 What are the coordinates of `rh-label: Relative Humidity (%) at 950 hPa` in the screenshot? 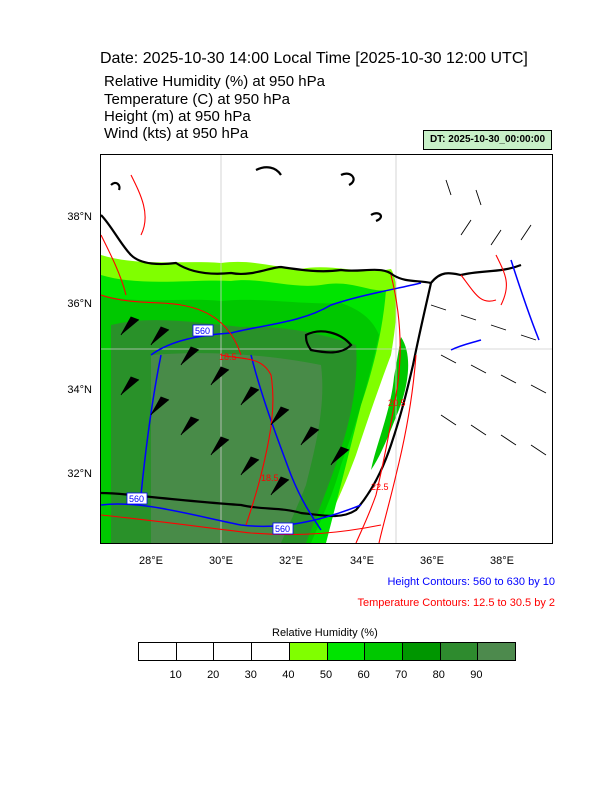 It's located at (214, 81).